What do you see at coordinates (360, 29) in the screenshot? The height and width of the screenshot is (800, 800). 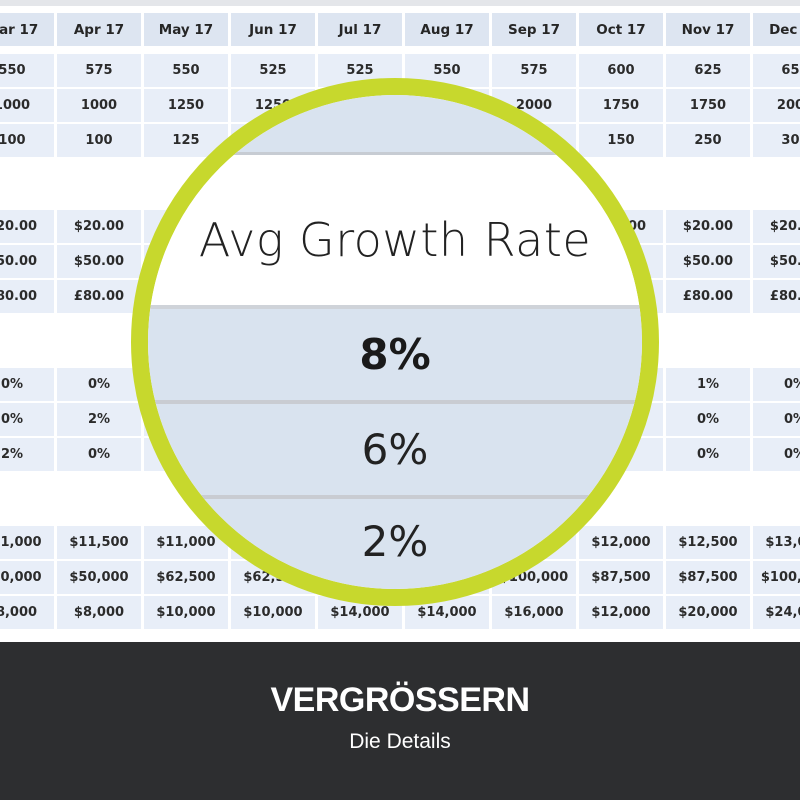 I see `column-header: Jul 17` at bounding box center [360, 29].